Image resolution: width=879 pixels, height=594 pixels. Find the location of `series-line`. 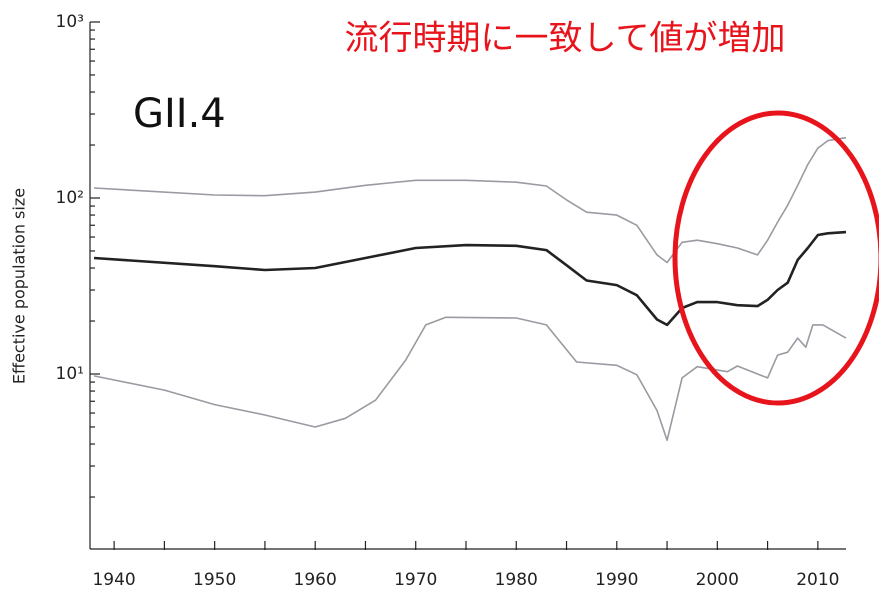

series-line is located at coordinates (470, 278).